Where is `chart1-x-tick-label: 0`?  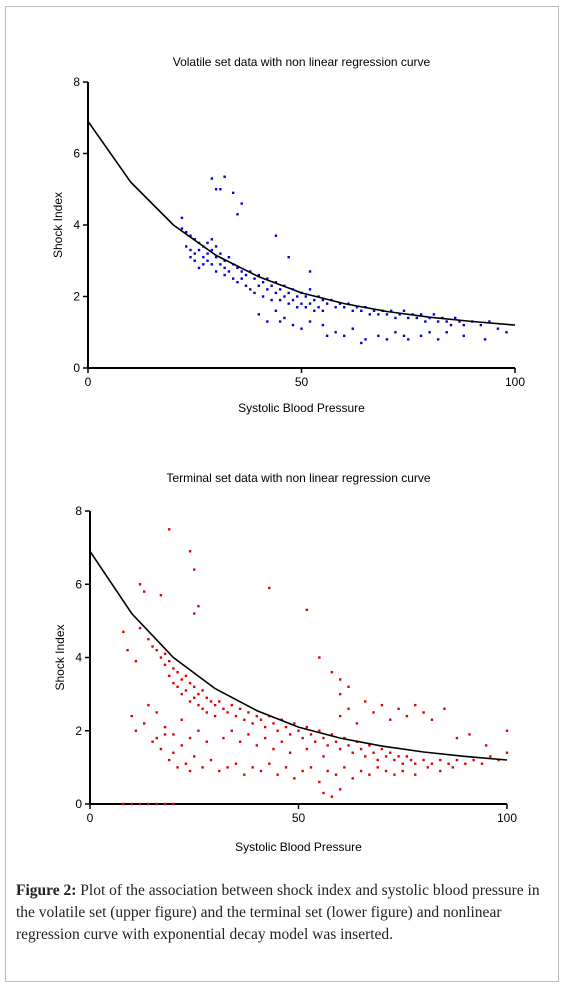
chart1-x-tick-label: 0 is located at coordinates (88, 382).